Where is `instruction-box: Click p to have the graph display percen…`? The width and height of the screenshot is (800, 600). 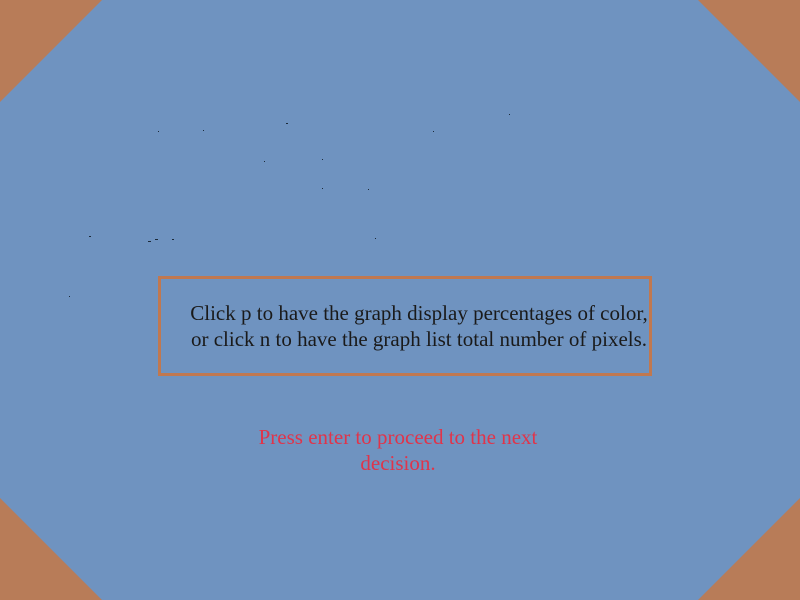 instruction-box: Click p to have the graph display percen… is located at coordinates (405, 326).